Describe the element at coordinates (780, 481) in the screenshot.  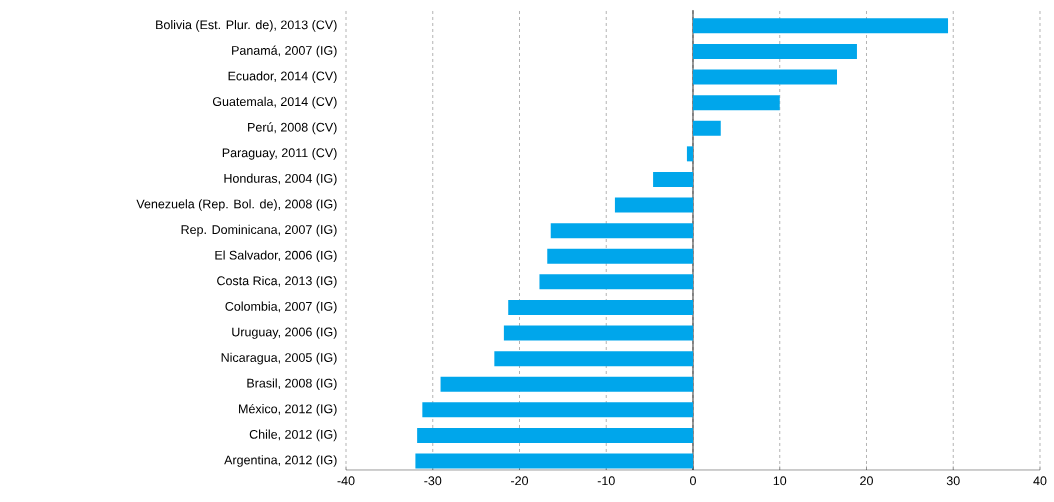
I see `x-tick-label: 10` at that location.